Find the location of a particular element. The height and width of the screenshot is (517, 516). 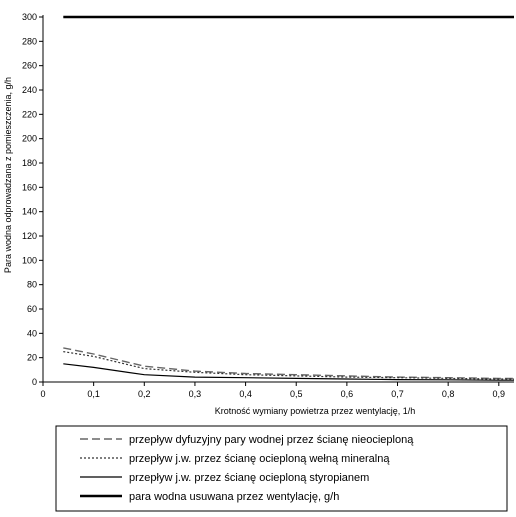

x-tick-label: 0,2 is located at coordinates (144, 394).